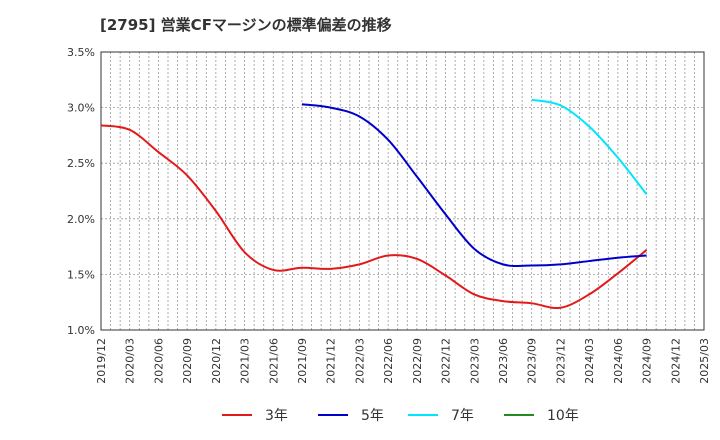 The image size is (720, 440). Describe the element at coordinates (81, 330) in the screenshot. I see `y-tick-label: 1.0%` at that location.